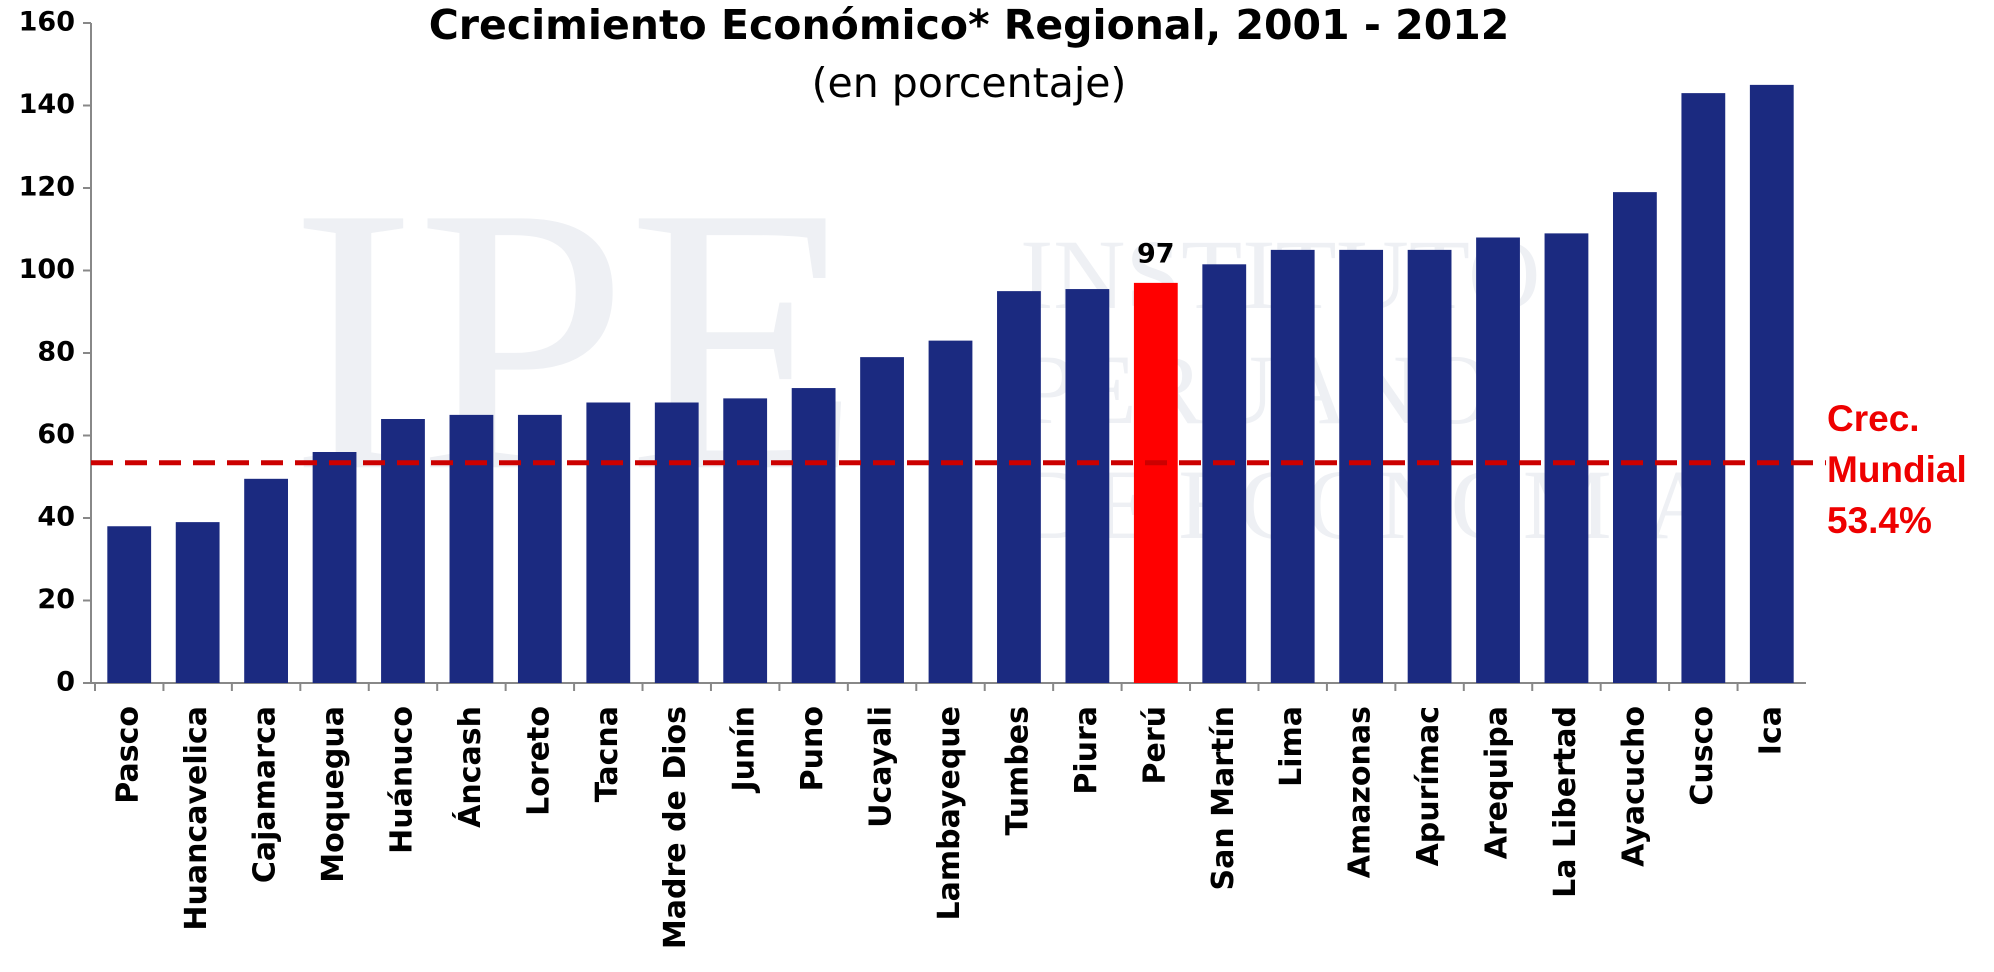 This screenshot has height=972, width=1994. What do you see at coordinates (470, 767) in the screenshot?
I see `x-tick-label: Áncash` at bounding box center [470, 767].